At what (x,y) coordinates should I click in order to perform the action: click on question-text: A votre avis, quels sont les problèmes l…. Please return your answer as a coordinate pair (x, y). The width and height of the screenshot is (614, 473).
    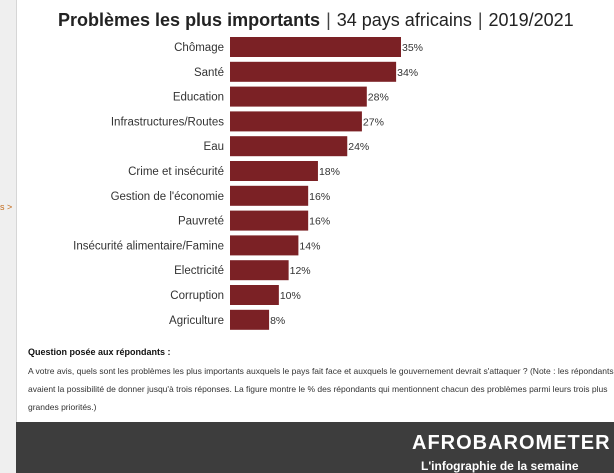
    Looking at the image, I should click on (321, 389).